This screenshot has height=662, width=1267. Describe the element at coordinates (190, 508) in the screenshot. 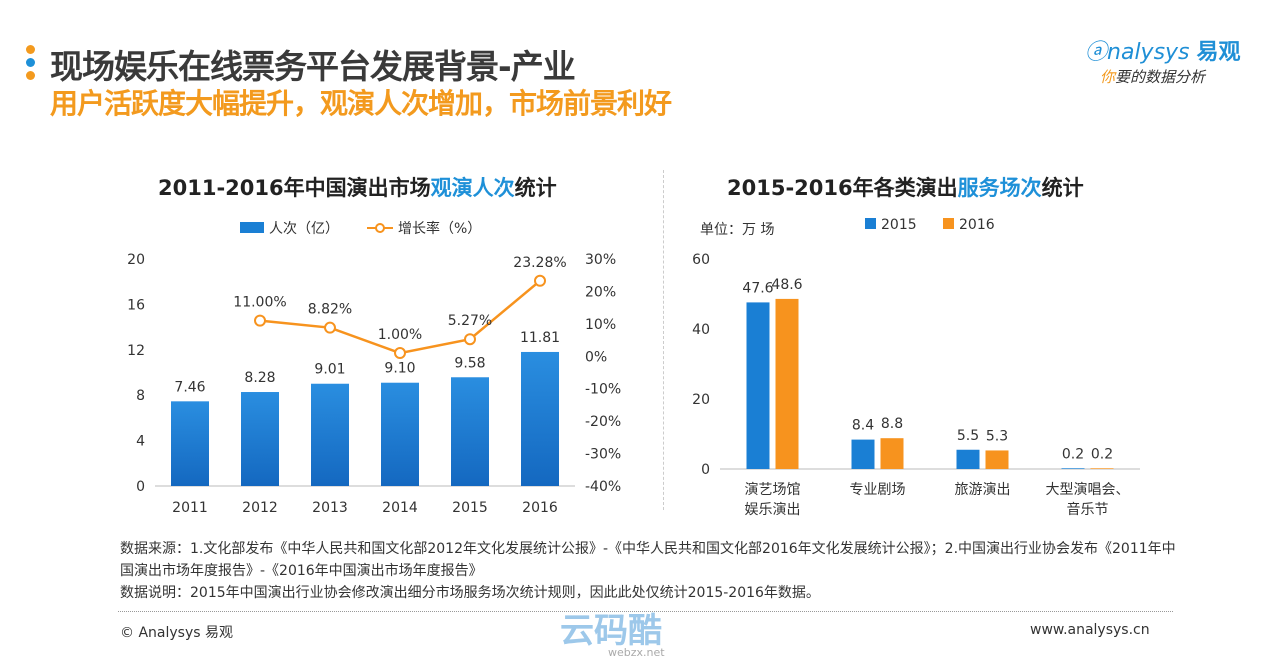

I see `x-tick-label: 2011` at that location.